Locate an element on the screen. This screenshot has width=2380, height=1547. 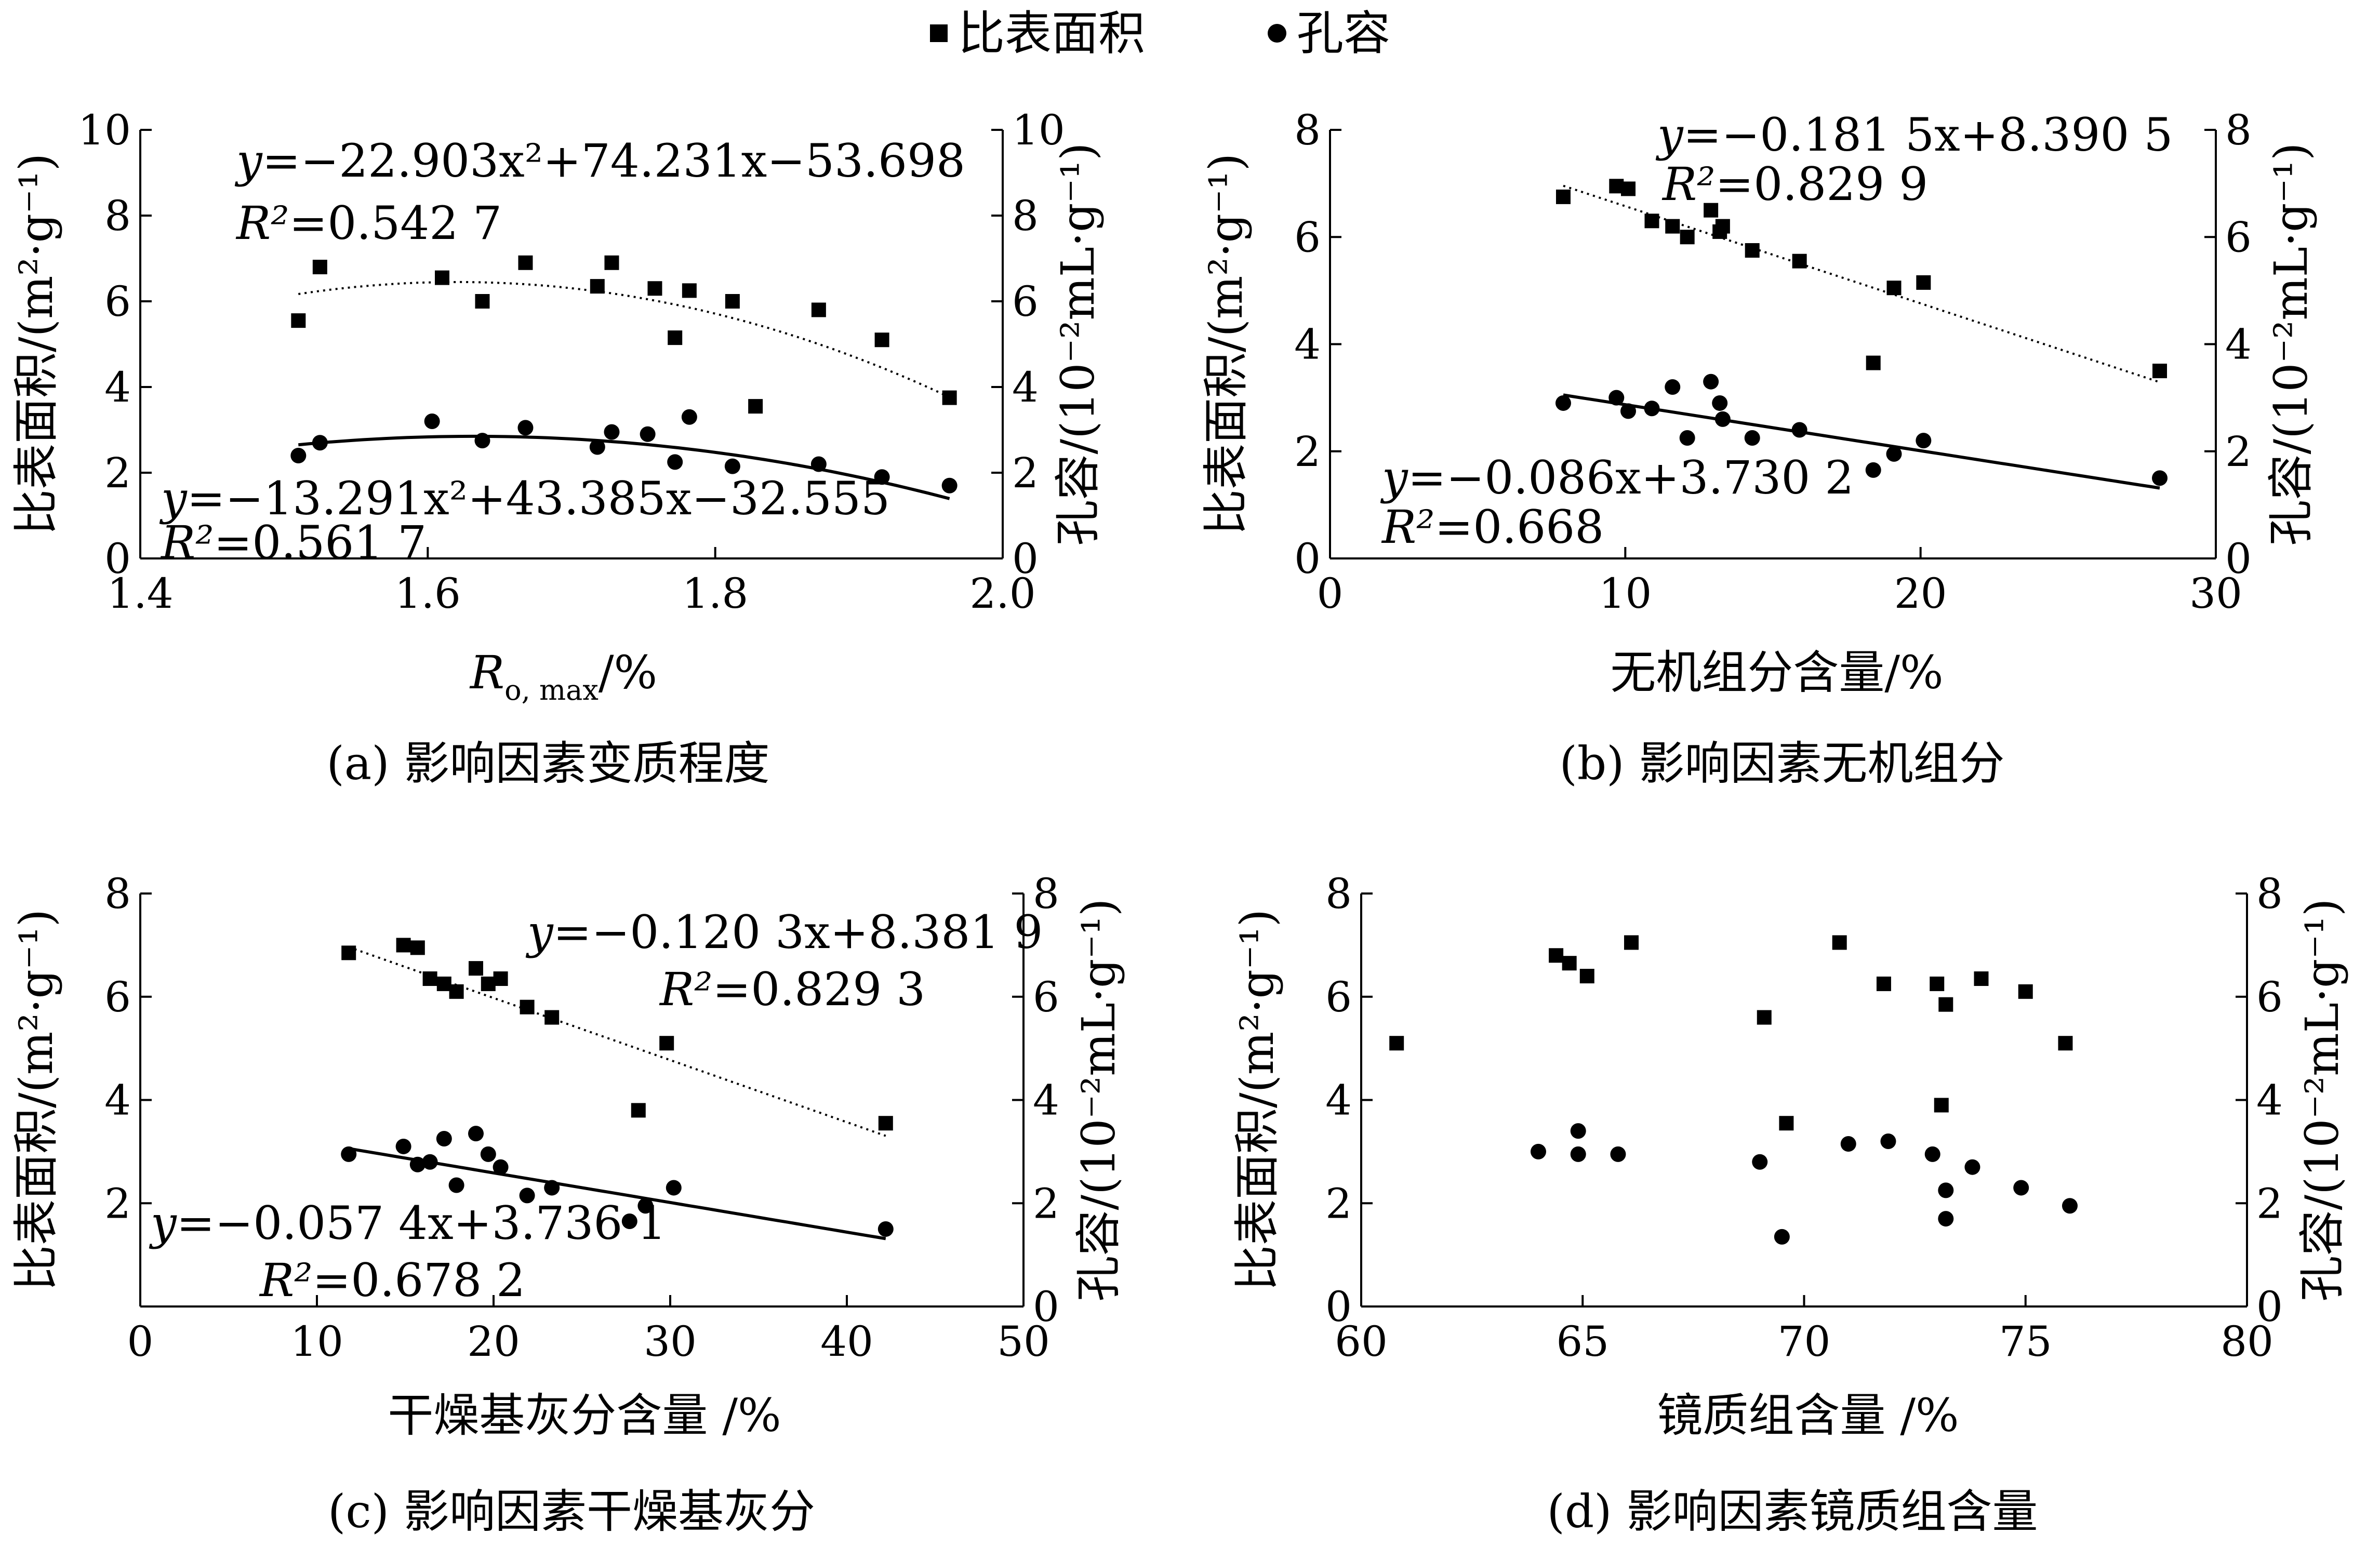
x-axis-label: Ro, max/% is located at coordinates (563, 676).